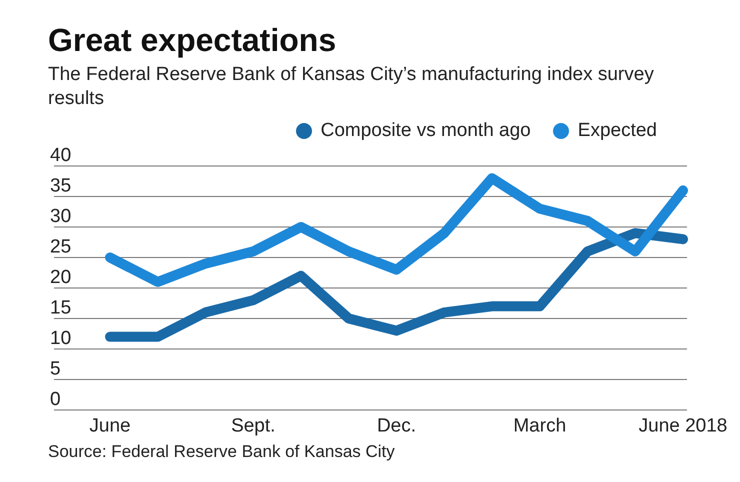 Image resolution: width=740 pixels, height=482 pixels. I want to click on chart-subtitle: The Federal Reserve Bank of Kansas City’s manufacturing index survey results, so click(351, 87).